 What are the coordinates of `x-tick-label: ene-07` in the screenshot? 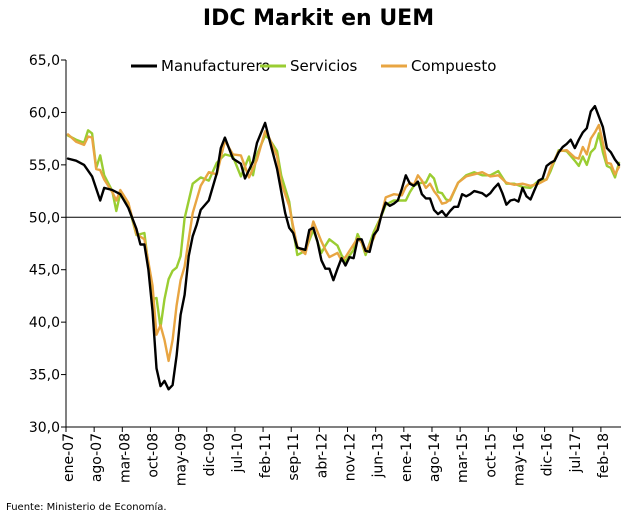 It's located at (69, 457).